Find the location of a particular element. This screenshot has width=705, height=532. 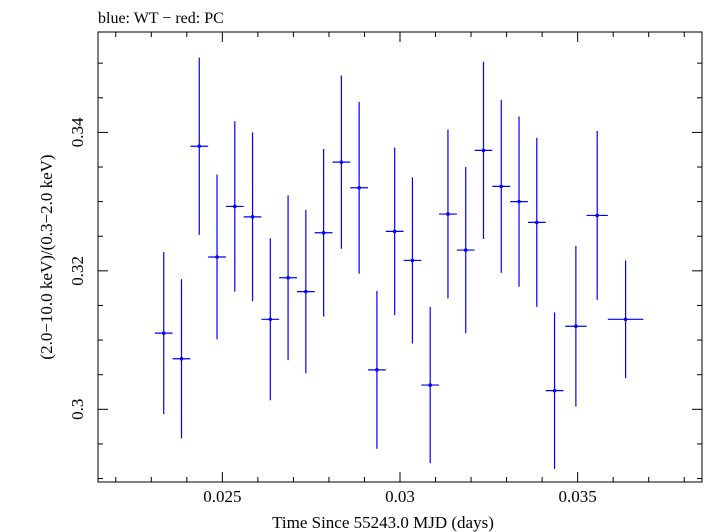

y-tick-label: 0.34 is located at coordinates (77, 132).